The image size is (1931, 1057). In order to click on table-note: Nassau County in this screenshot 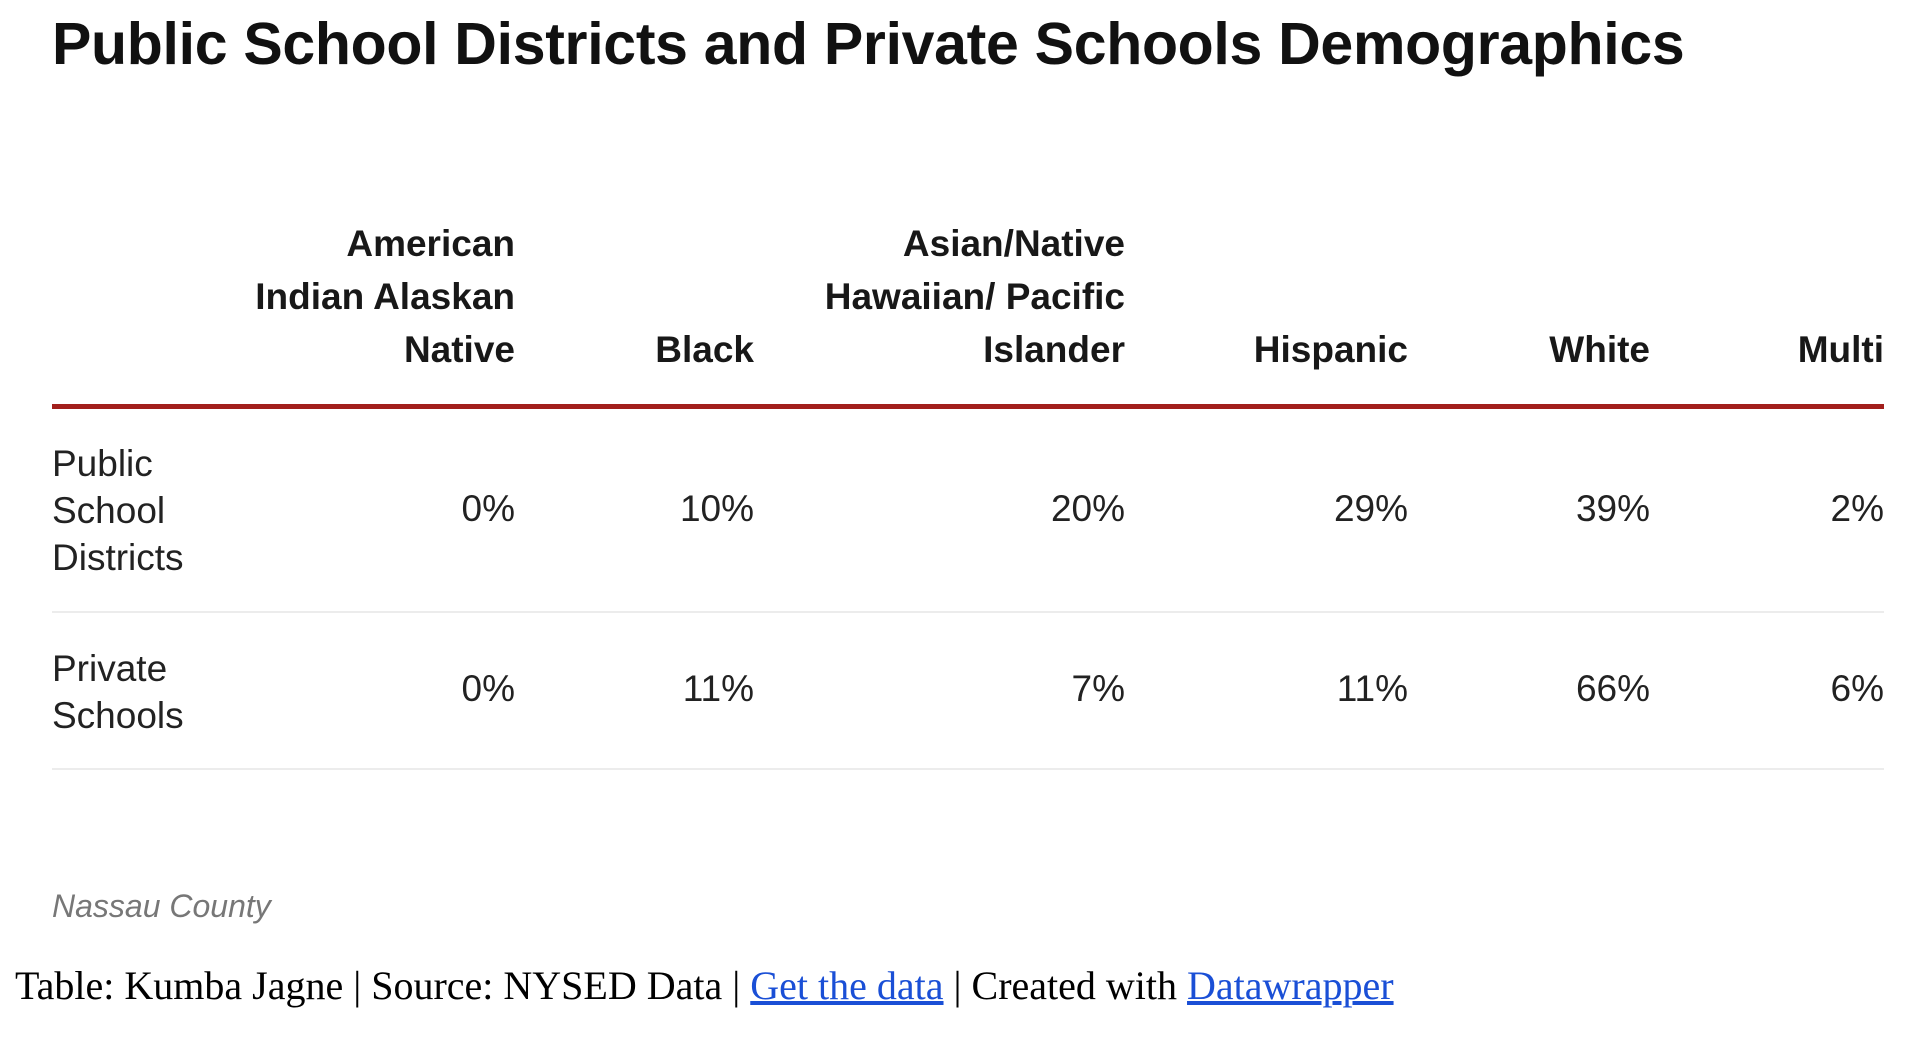, I will do `click(161, 906)`.